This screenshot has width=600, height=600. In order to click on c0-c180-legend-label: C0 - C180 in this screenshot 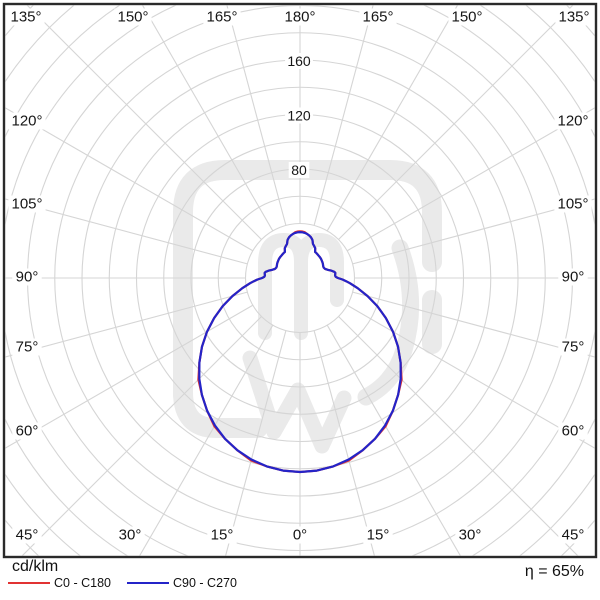, I will do `click(82, 583)`.